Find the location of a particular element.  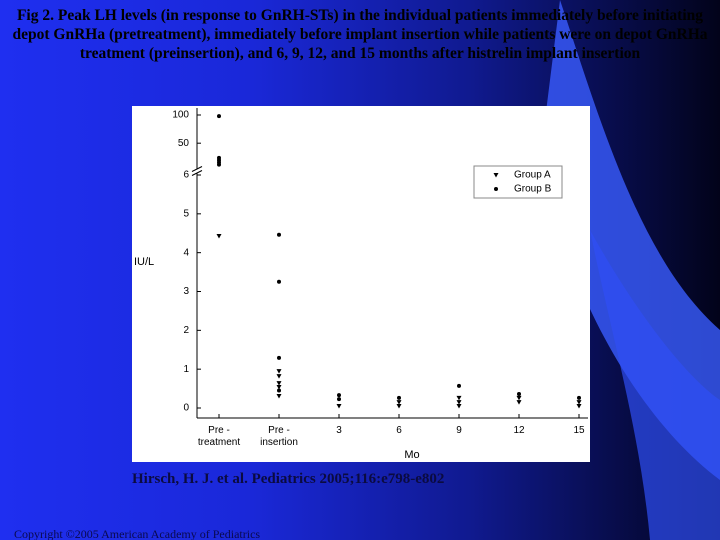

x-tick-label: Pre - insertion is located at coordinates (279, 436).